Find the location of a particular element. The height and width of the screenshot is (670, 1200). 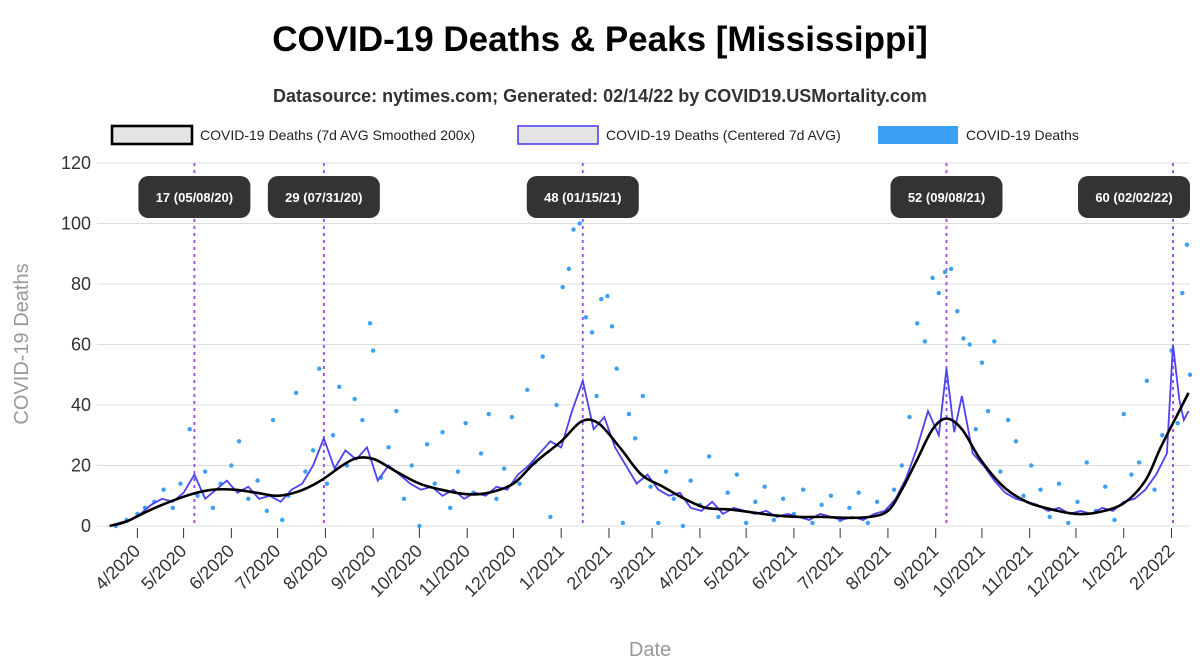

x-tick-label: 12/2020 is located at coordinates (490, 571).